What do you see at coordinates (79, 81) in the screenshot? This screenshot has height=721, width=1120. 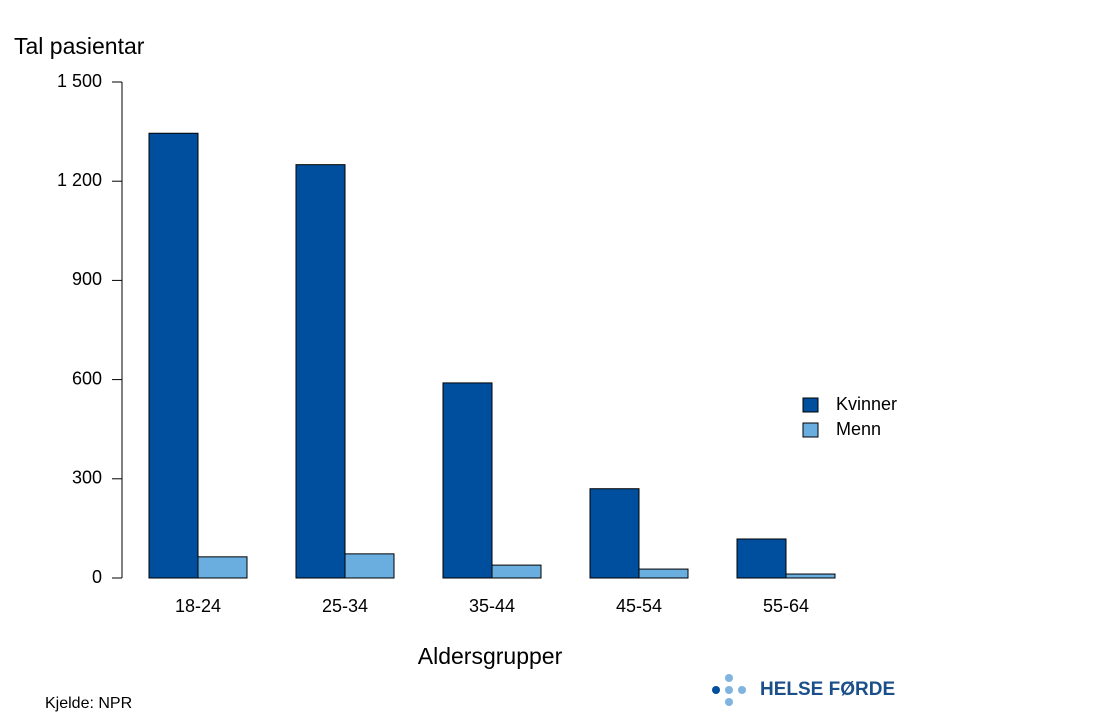 I see `y-tick-label: 1 500` at bounding box center [79, 81].